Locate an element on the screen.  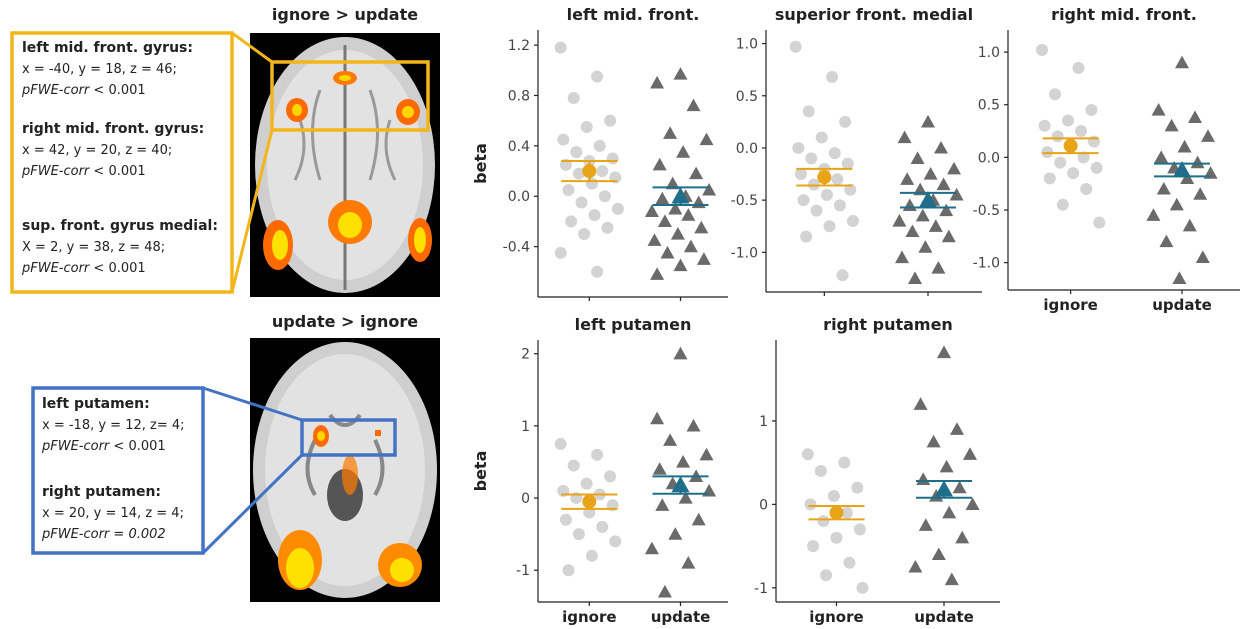
y-tick-label: 2 is located at coordinates (525, 355).